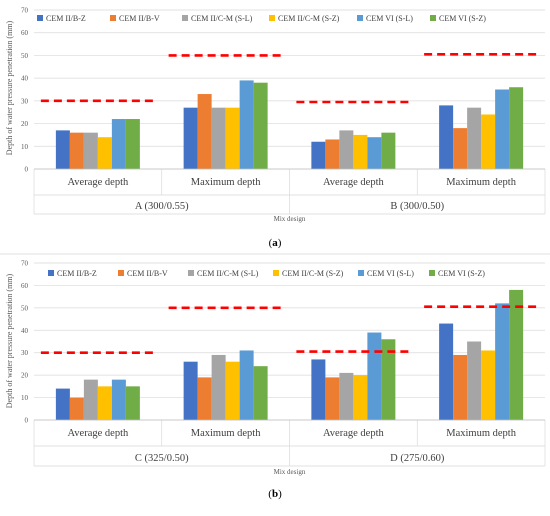 This screenshot has width=550, height=516. What do you see at coordinates (9, 340) in the screenshot?
I see `y-axis-label: Depth of water pressure penetration (mm)` at bounding box center [9, 340].